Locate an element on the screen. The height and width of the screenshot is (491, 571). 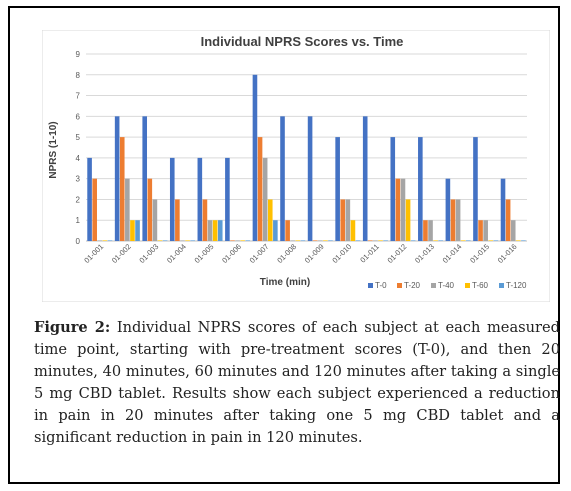
y-tick-label: 5 is located at coordinates (78, 137).